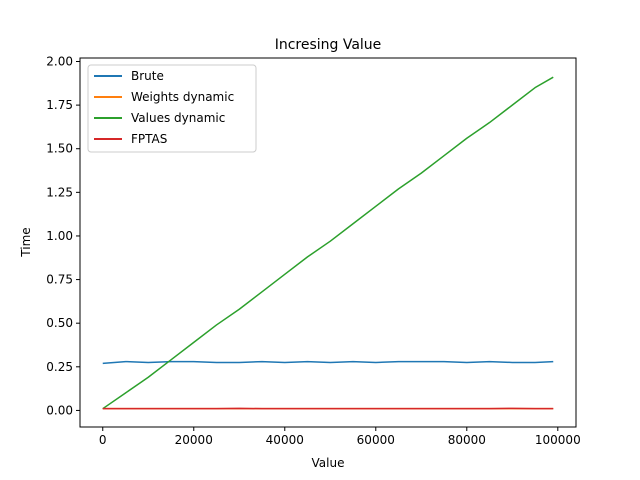  I want to click on y-tick-label: 1.50, so click(59, 149).